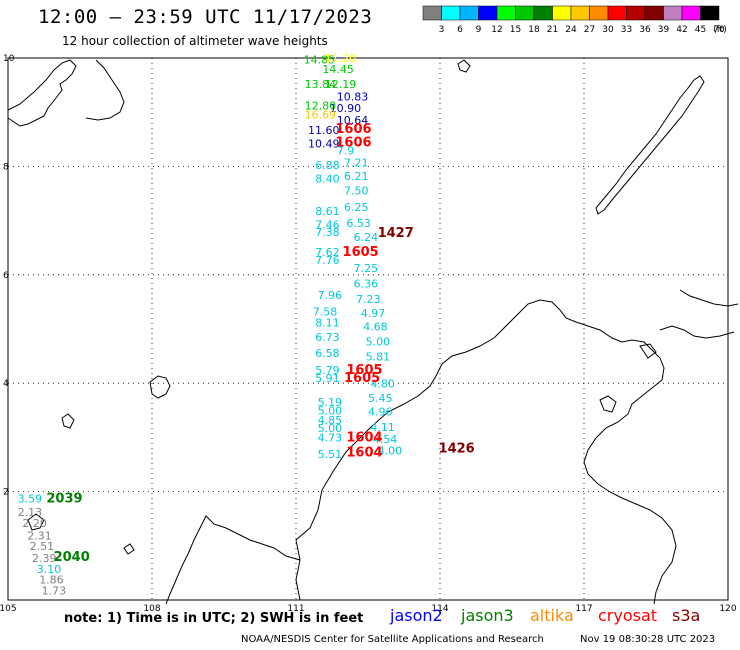  I want to click on wave-height-value: 8.11, so click(327, 322).